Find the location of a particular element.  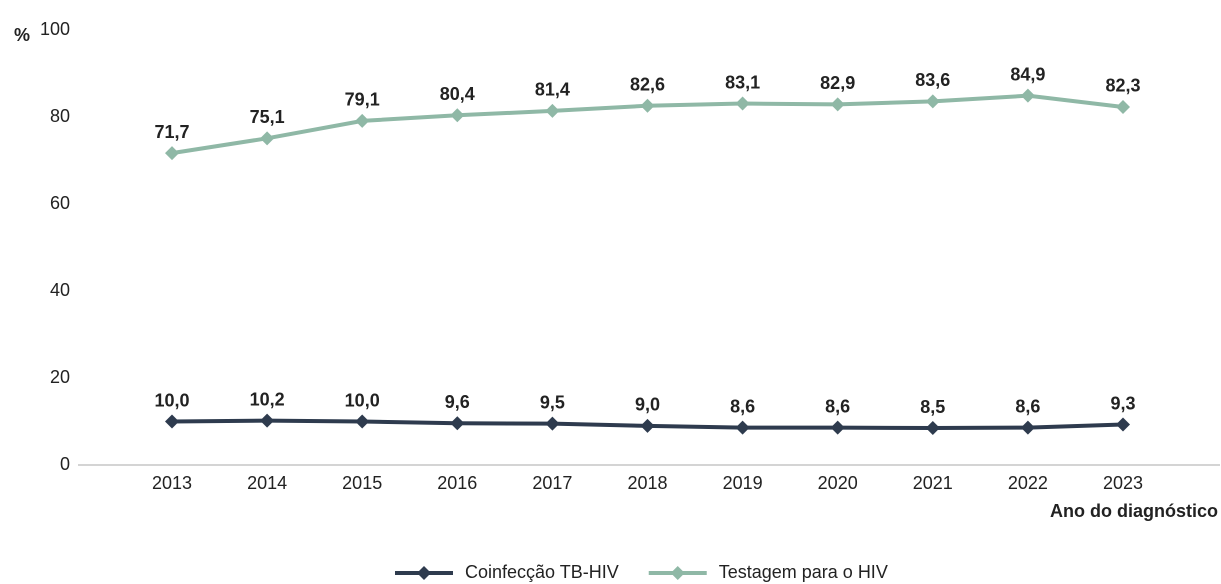

y-axis-label: % is located at coordinates (22, 35).